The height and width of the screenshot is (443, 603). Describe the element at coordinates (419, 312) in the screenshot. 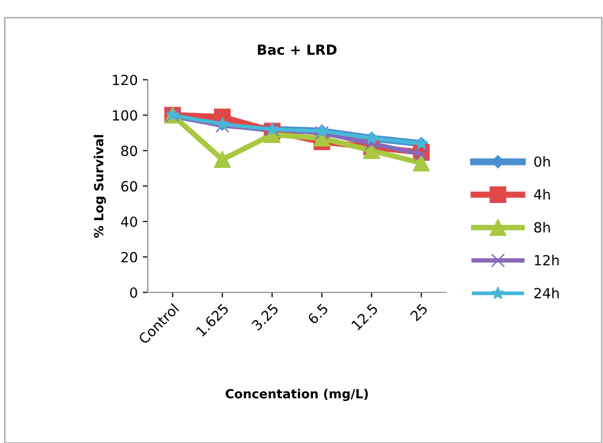

I see `x-tick-label: 25` at that location.